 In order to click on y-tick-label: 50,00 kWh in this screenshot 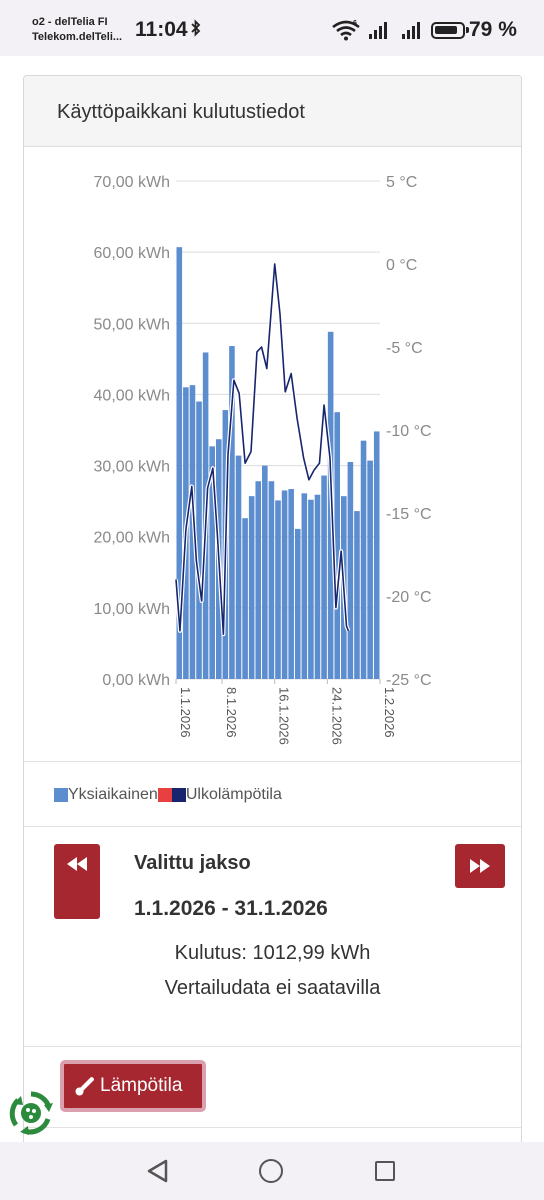, I will do `click(132, 324)`.